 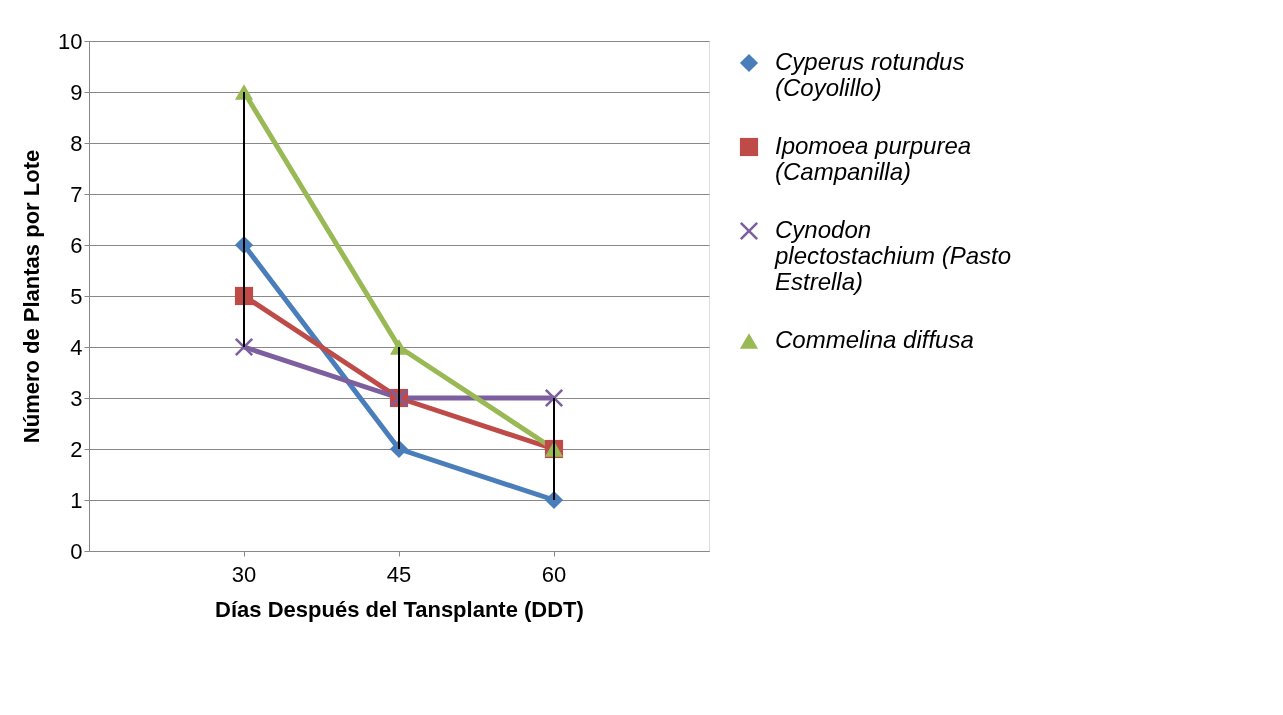 What do you see at coordinates (399, 609) in the screenshot?
I see `x-axis-title: Días Después del Tansplante (DDT)` at bounding box center [399, 609].